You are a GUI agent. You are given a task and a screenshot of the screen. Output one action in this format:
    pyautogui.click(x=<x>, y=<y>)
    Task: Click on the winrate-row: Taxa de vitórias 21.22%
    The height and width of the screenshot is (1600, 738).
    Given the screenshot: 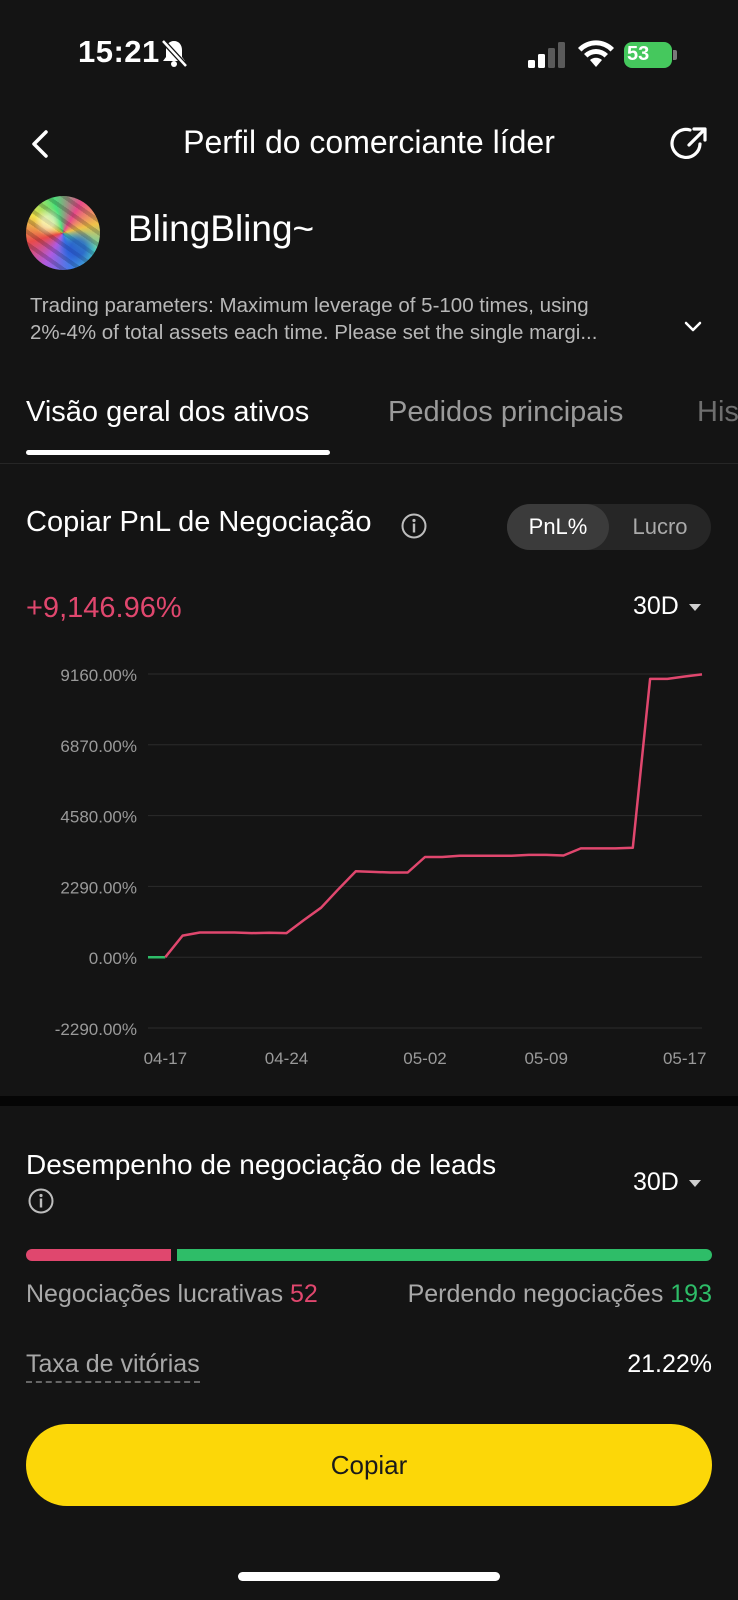 What is the action you would take?
    pyautogui.click(x=369, y=1368)
    